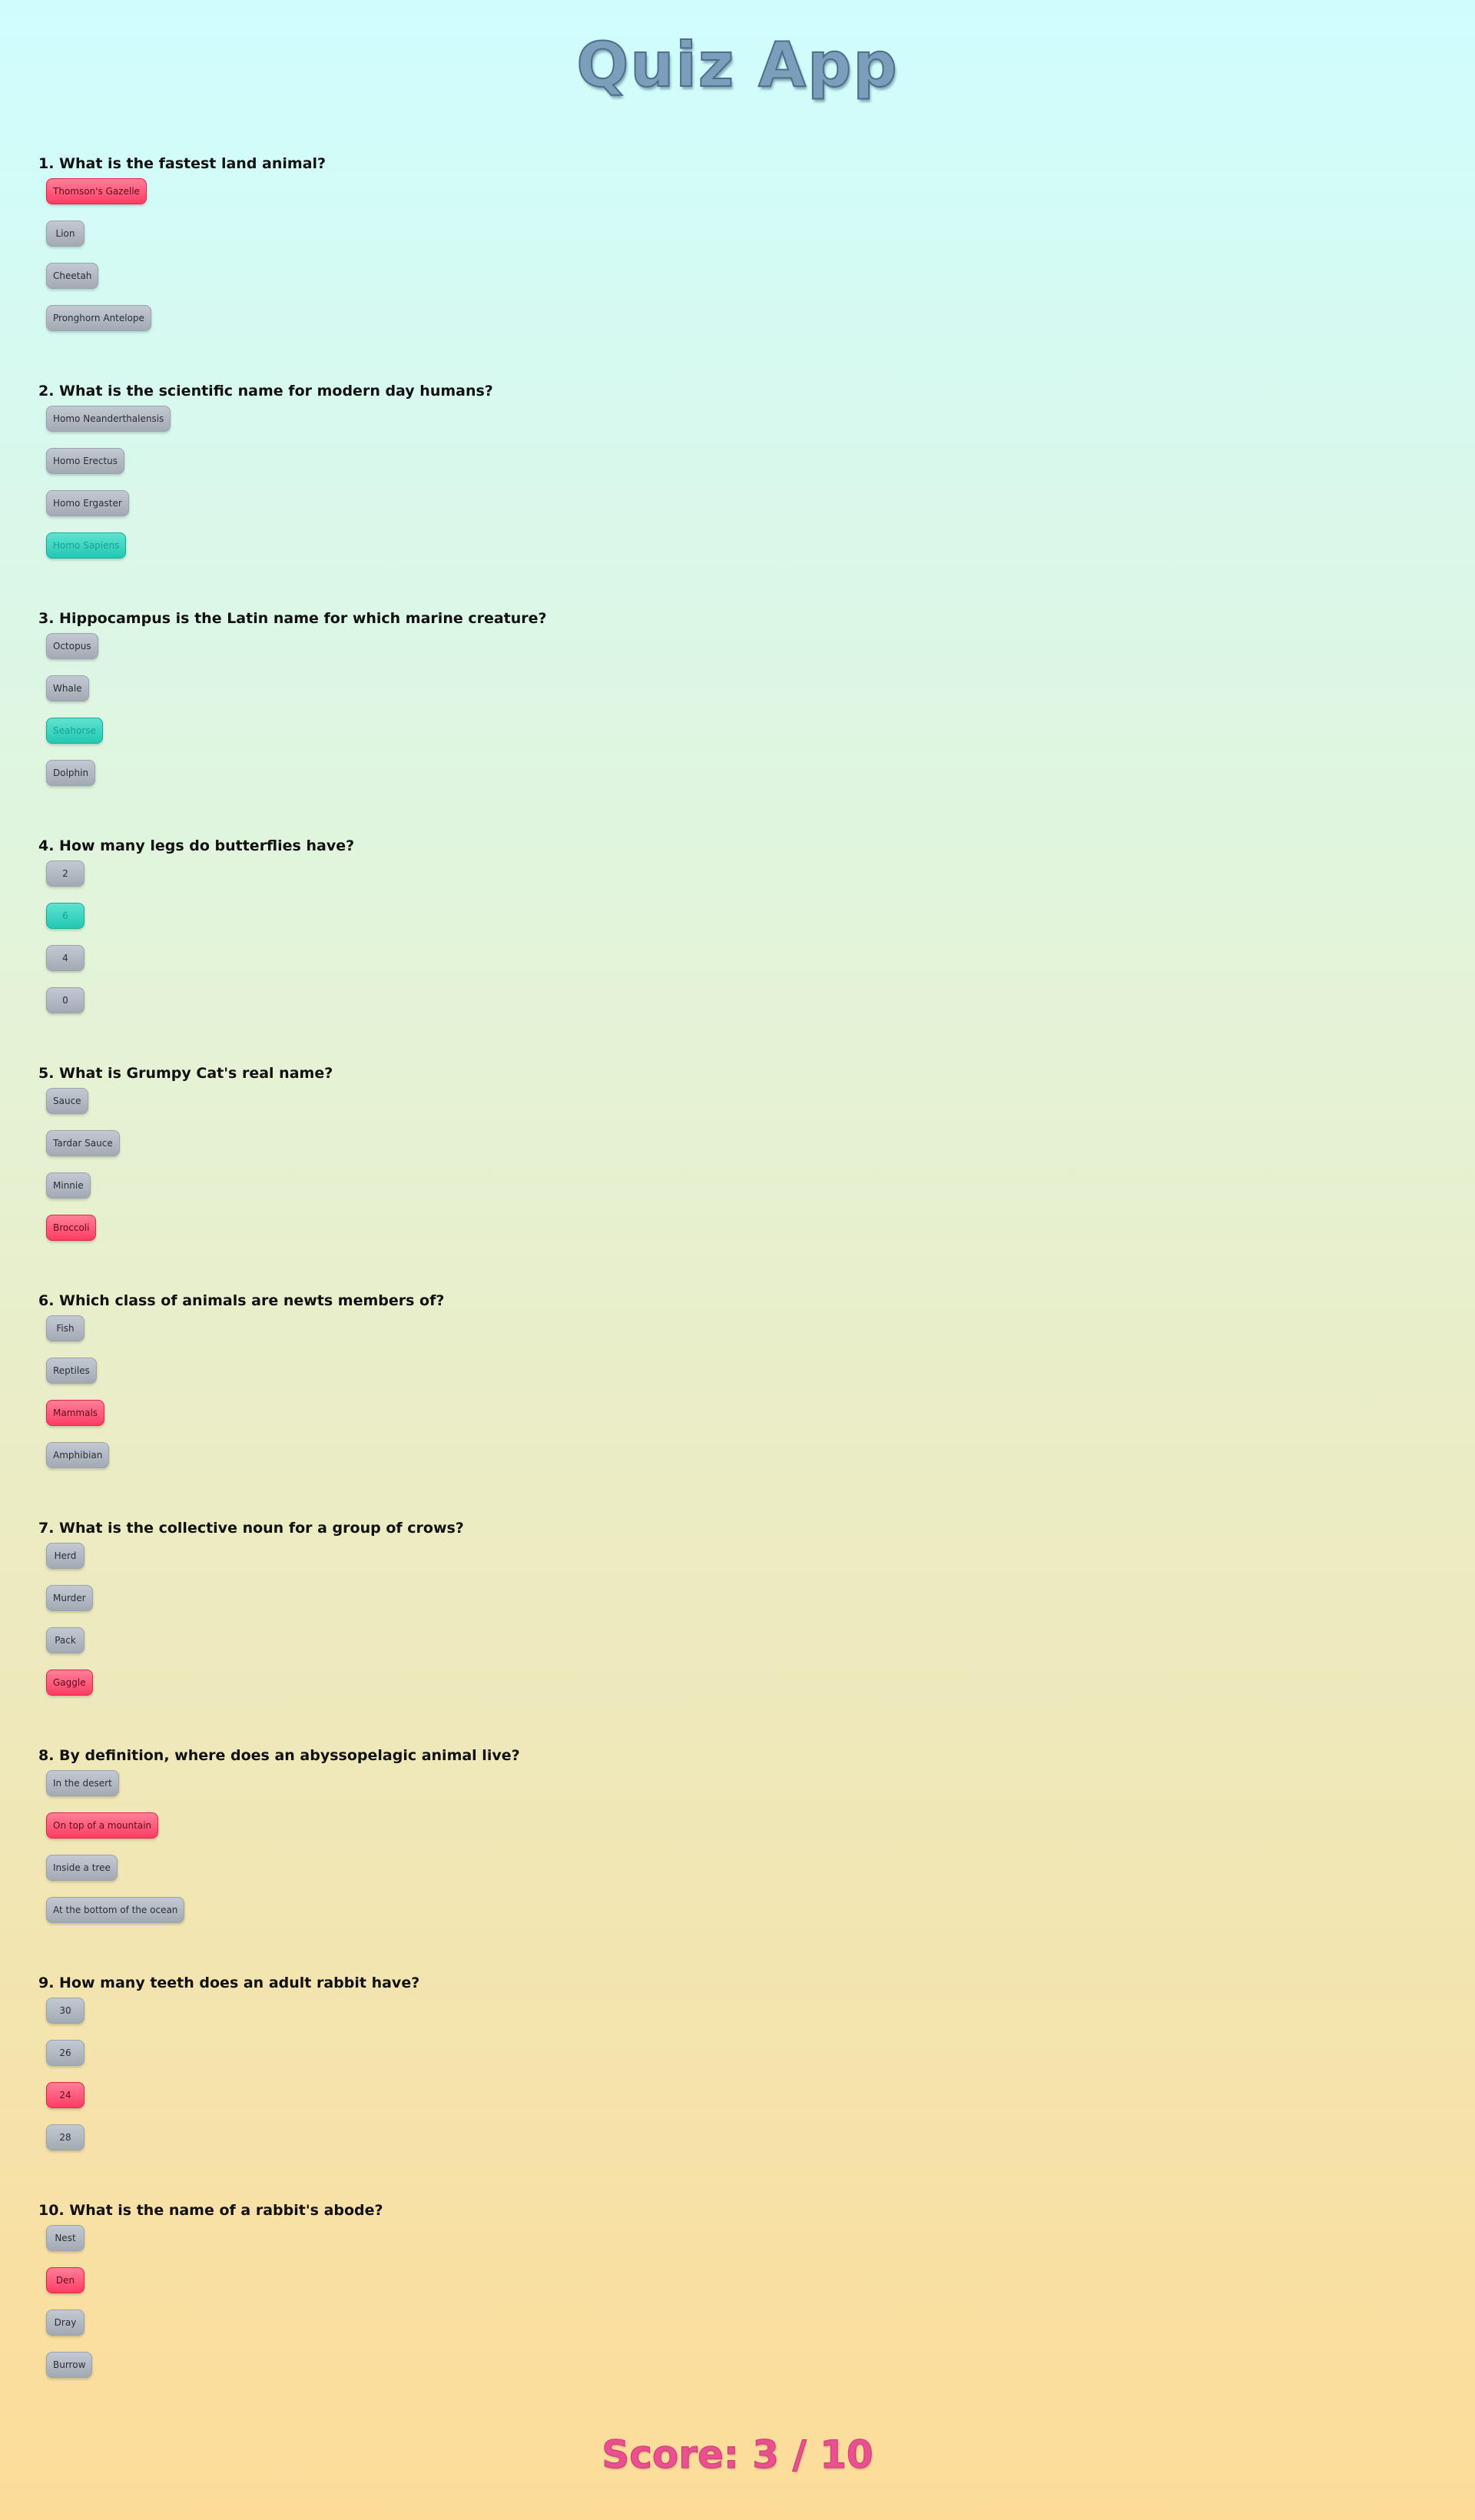 Image resolution: width=1475 pixels, height=2520 pixels. What do you see at coordinates (98, 318) in the screenshot?
I see `answer-option-button: Pronghorn Antelope` at bounding box center [98, 318].